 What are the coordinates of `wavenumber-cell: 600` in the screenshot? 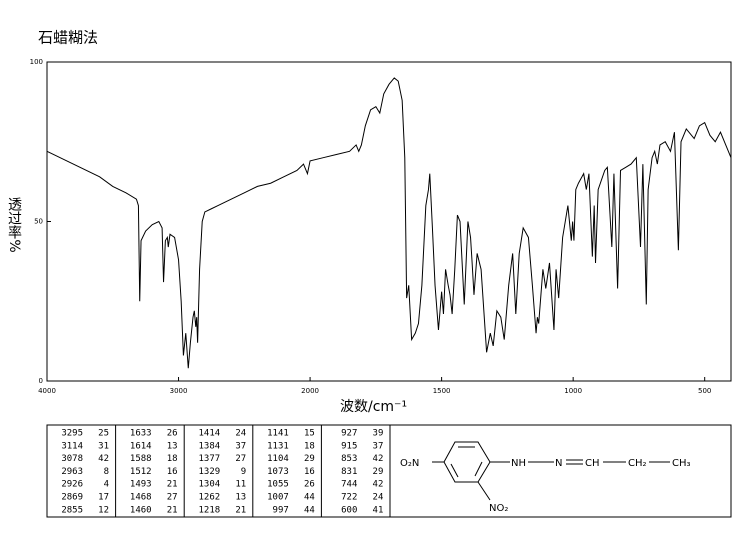 It's located at (349, 510).